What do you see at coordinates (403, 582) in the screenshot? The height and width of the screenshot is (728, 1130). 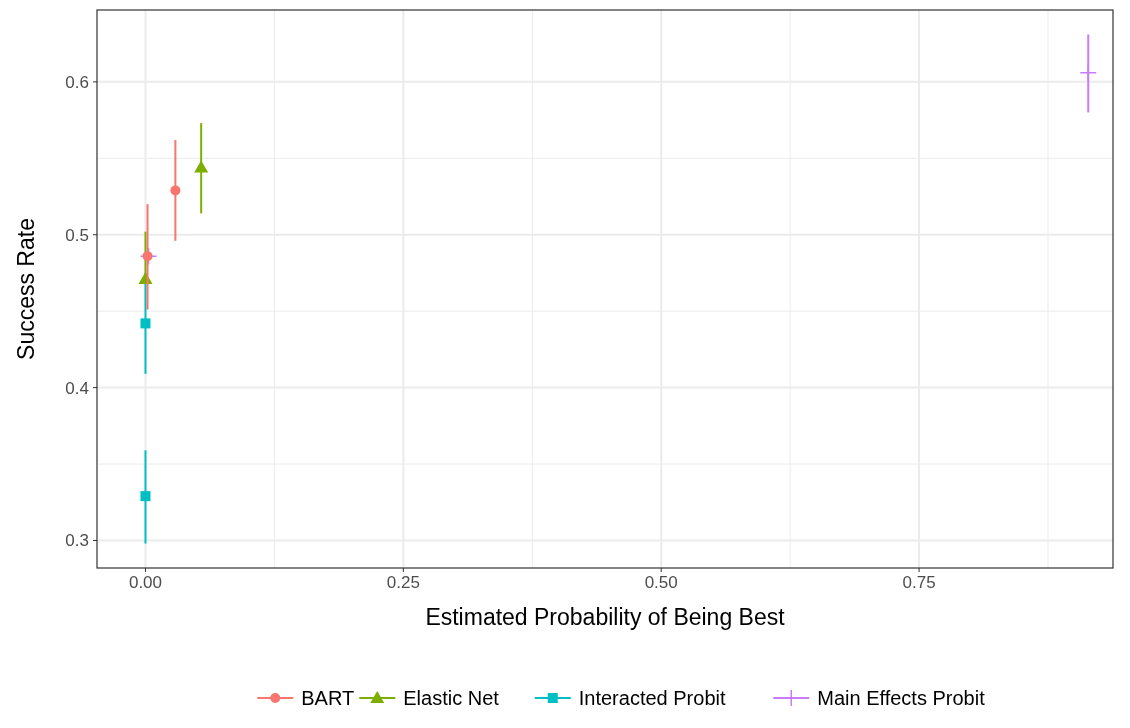 I see `x-tick-label: 0.25` at bounding box center [403, 582].